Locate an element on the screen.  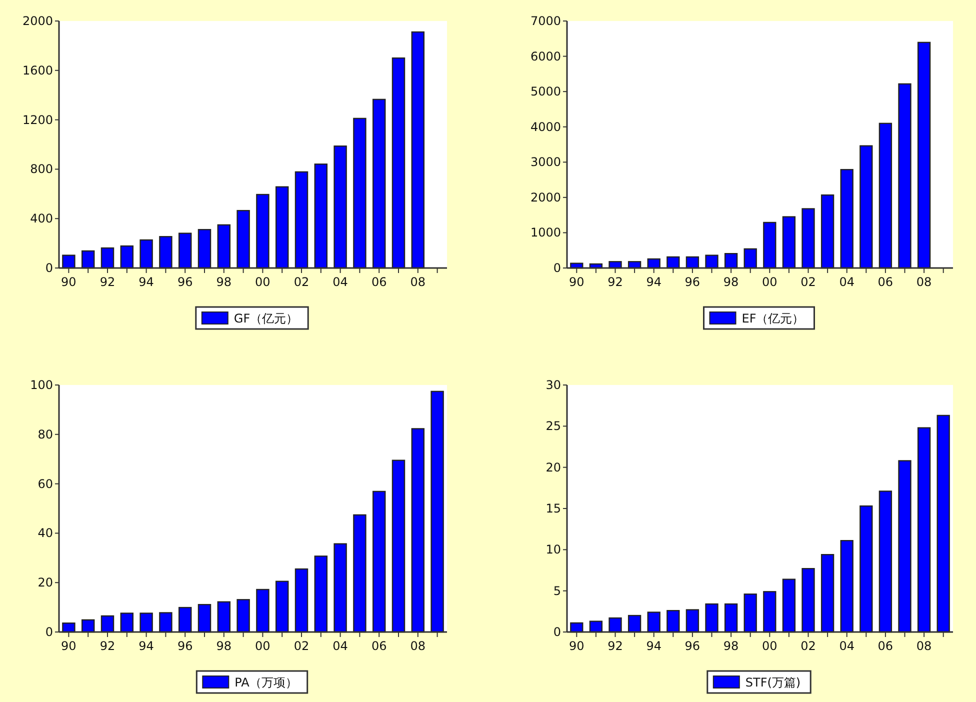
y-tick-label: 80 is located at coordinates (45, 434).